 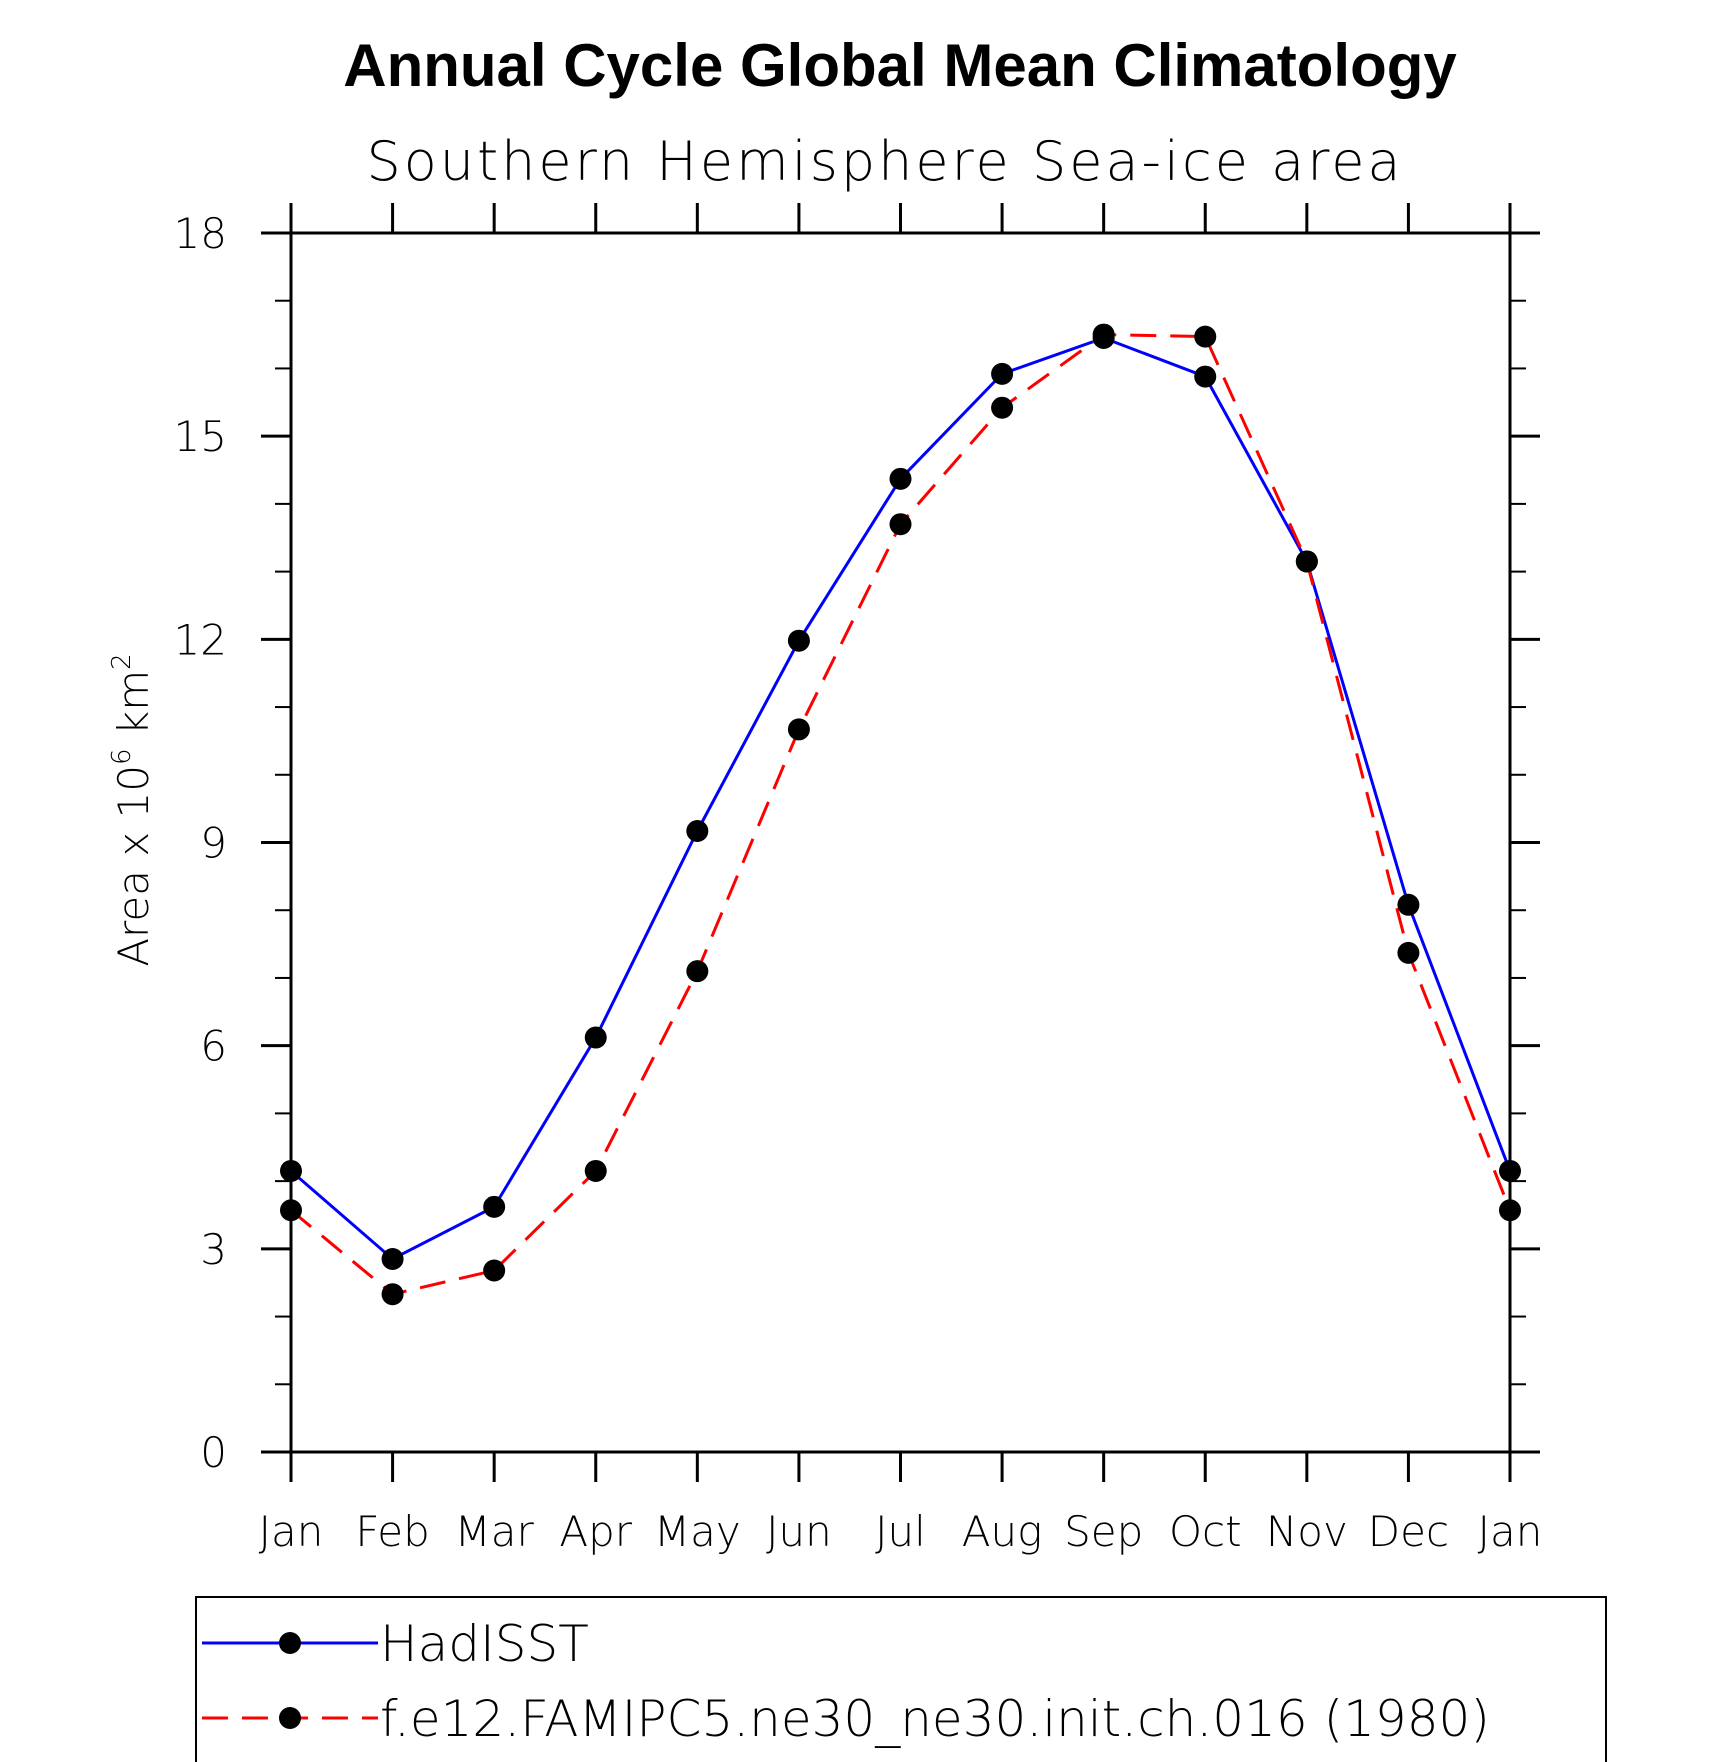 What do you see at coordinates (495, 1531) in the screenshot?
I see `x-tick-label: Mar` at bounding box center [495, 1531].